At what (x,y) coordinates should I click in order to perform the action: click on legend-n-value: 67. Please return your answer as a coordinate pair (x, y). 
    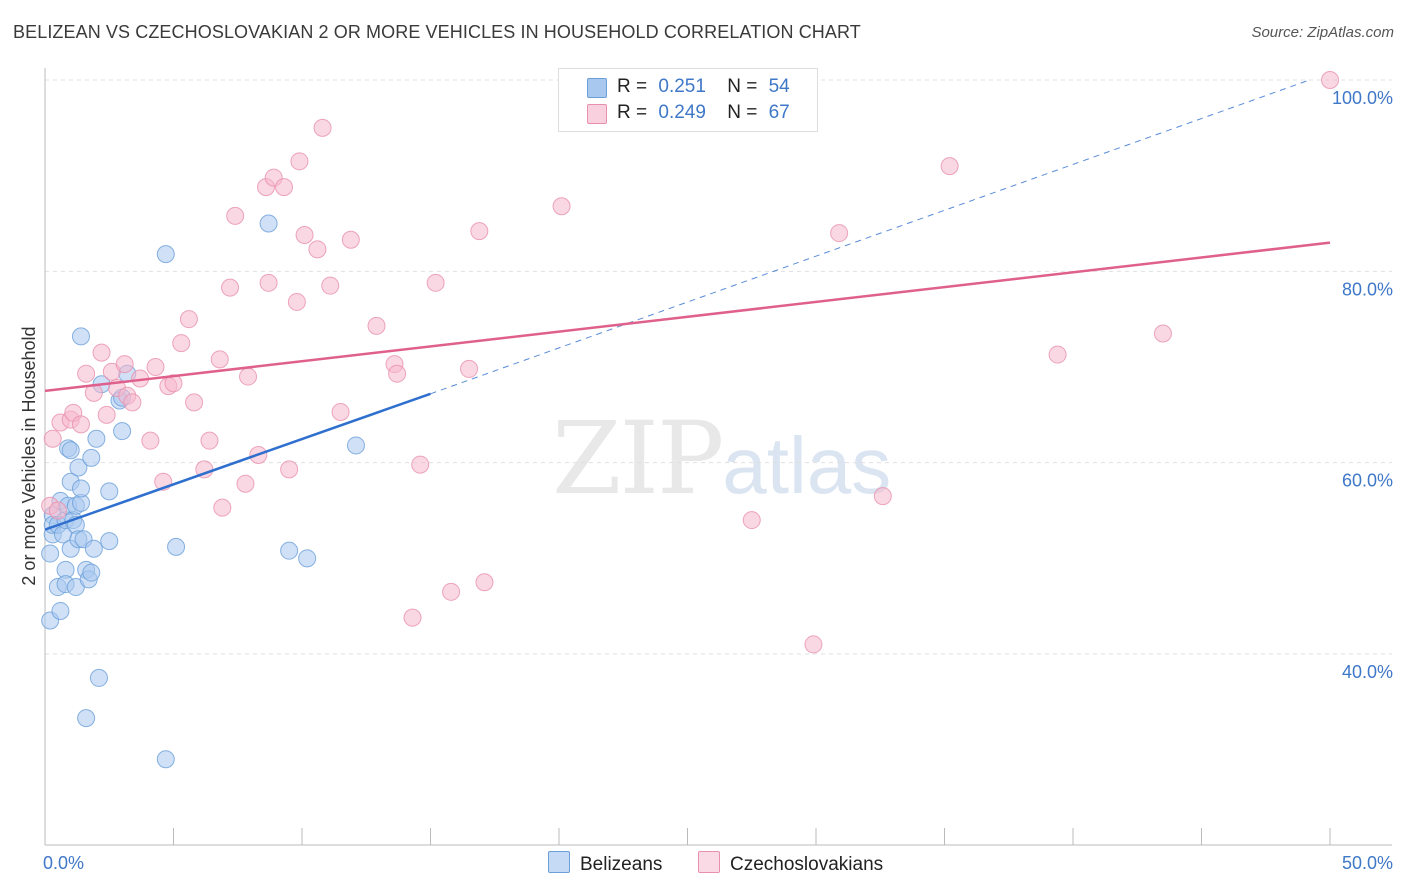
    Looking at the image, I should click on (779, 112).